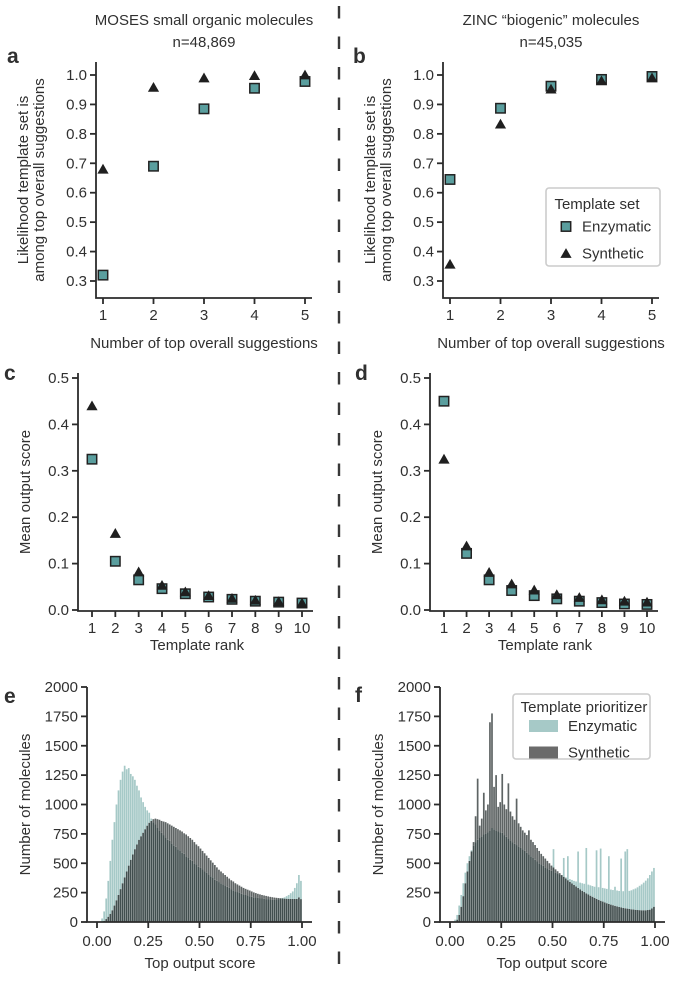 The image size is (686, 986). I want to click on x-tick-label: 0.75, so click(250, 941).